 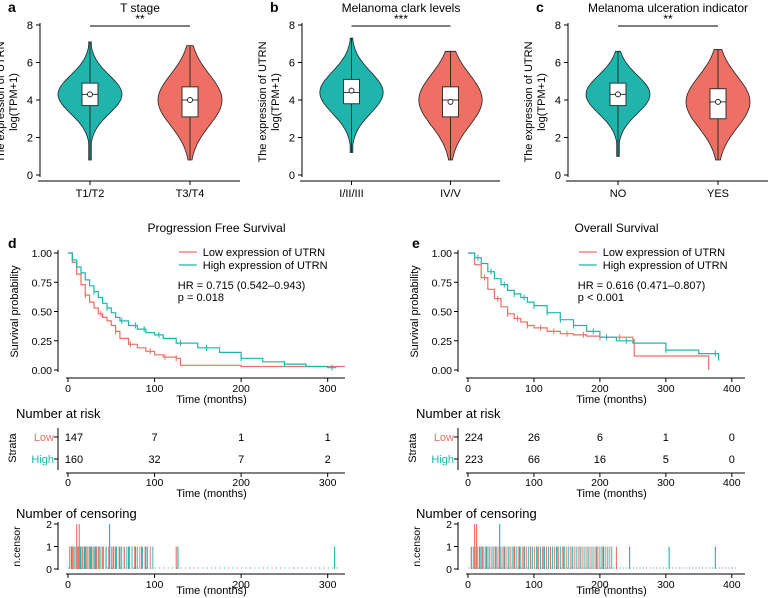 I want to click on risk-x-axis-label-e: Time (months), so click(x=611, y=494).